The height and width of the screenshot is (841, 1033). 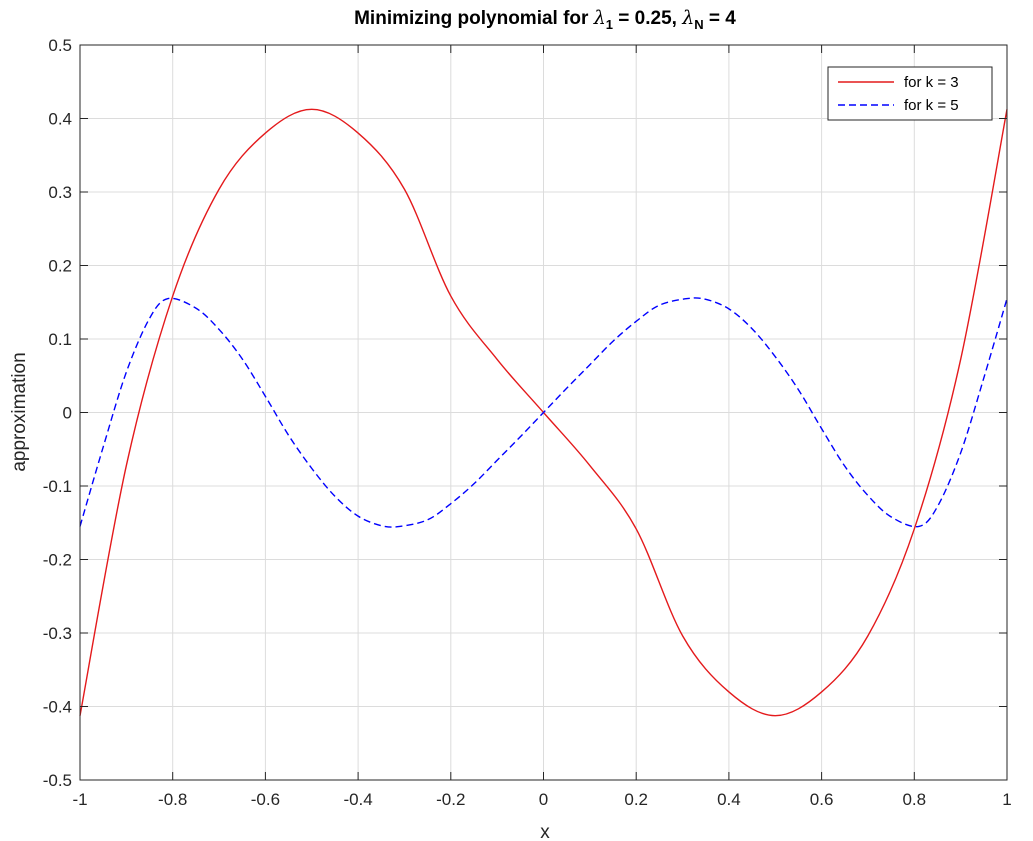 I want to click on y-tick-label: -0.1, so click(x=57, y=486).